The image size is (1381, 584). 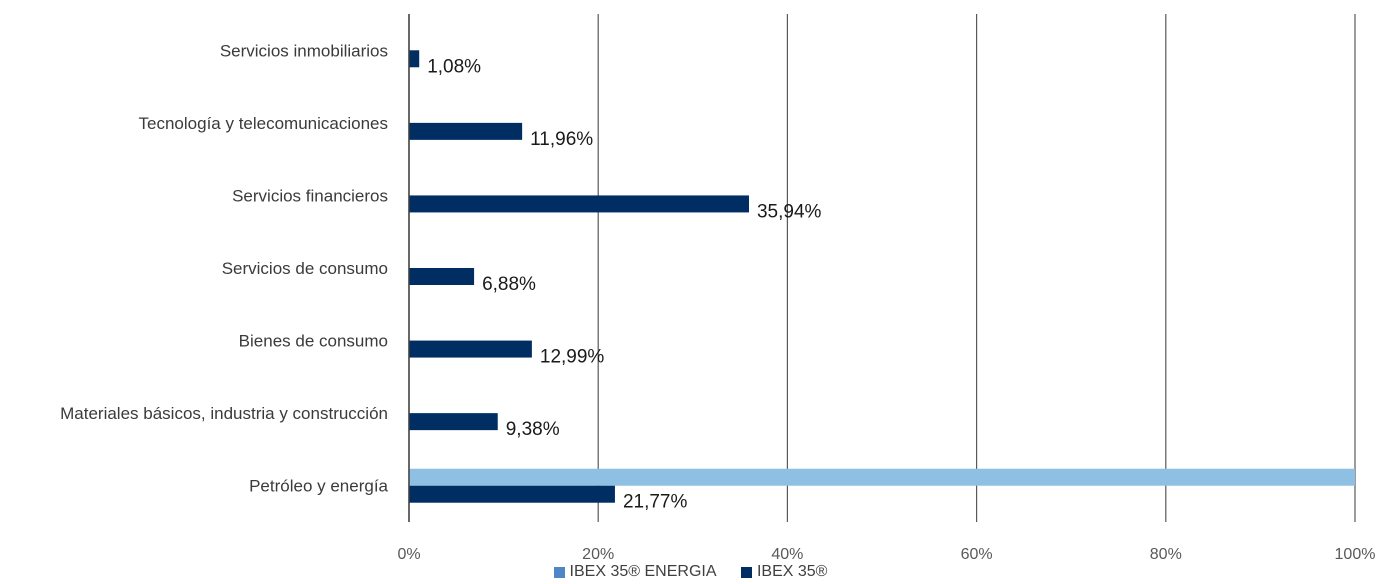 What do you see at coordinates (313, 341) in the screenshot?
I see `category-label-4: Bienes de consumo` at bounding box center [313, 341].